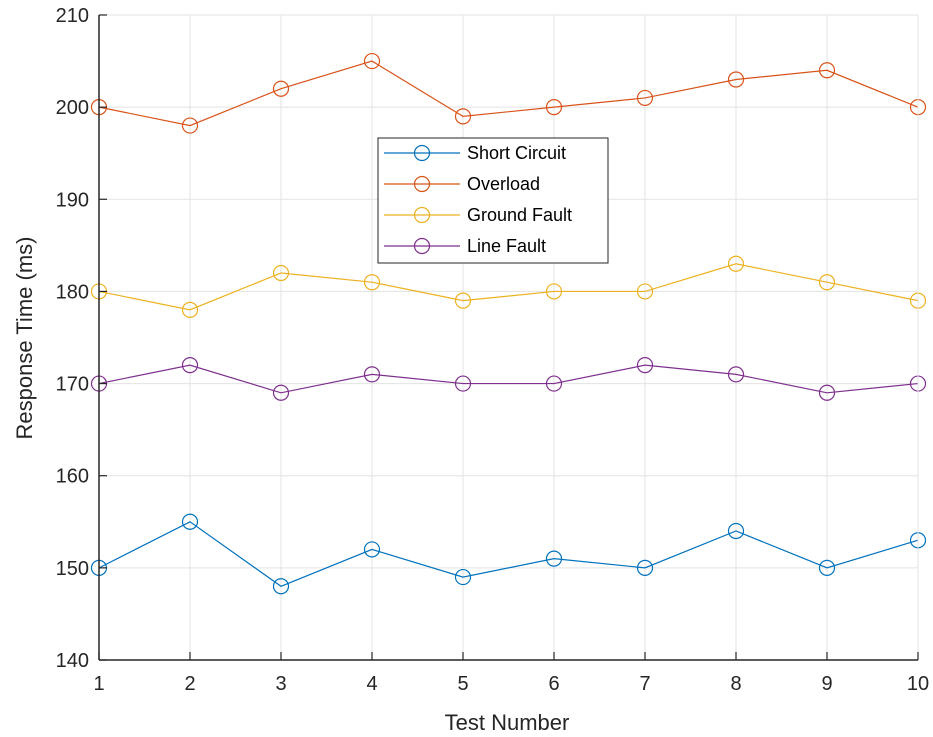 This screenshot has height=737, width=933. What do you see at coordinates (506, 246) in the screenshot?
I see `legend-label-line-fault: Line Fault` at bounding box center [506, 246].